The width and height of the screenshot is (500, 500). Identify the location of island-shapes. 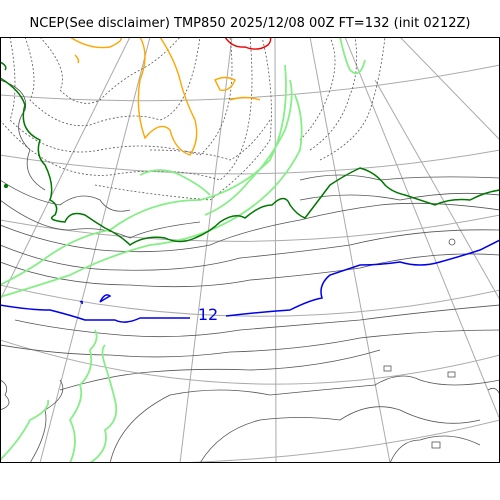
(441, 343).